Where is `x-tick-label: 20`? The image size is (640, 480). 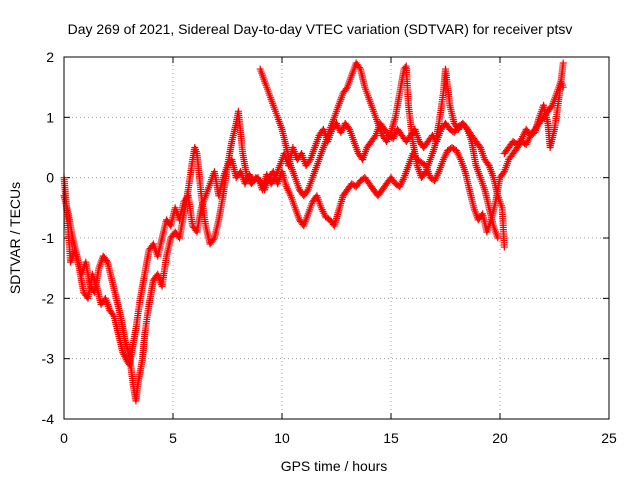
x-tick-label: 20 is located at coordinates (500, 438).